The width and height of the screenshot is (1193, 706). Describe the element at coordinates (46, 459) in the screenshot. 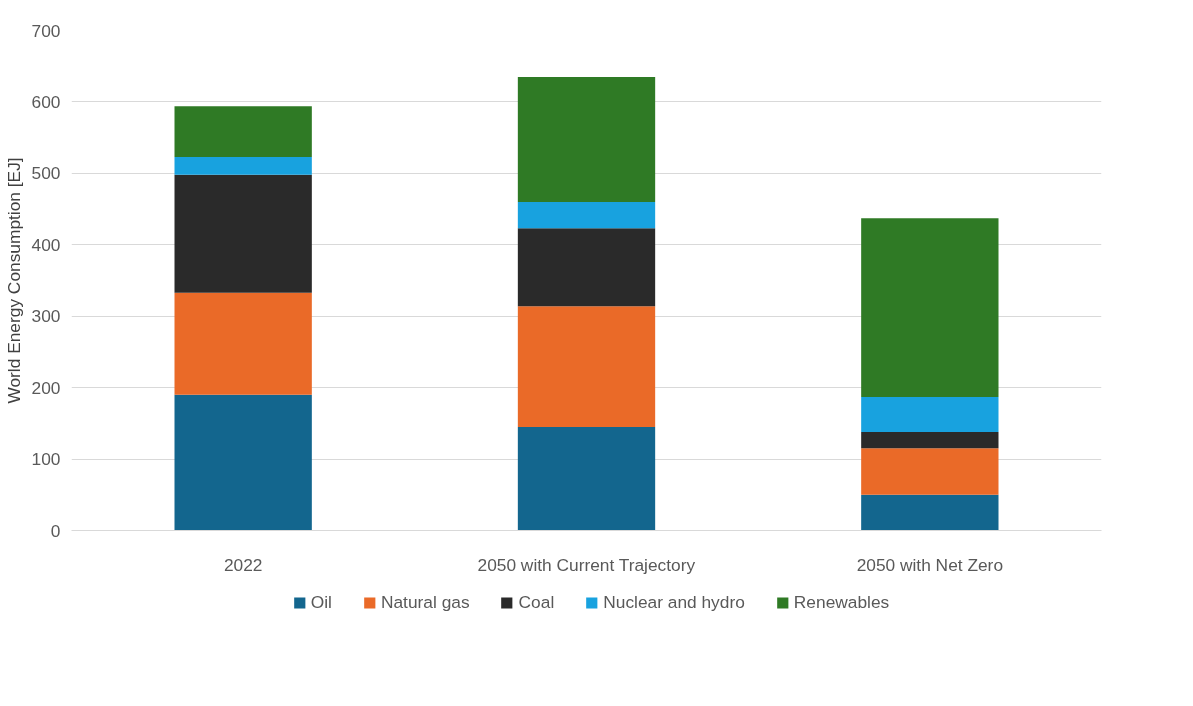

I see `y-tick-label: 100` at that location.